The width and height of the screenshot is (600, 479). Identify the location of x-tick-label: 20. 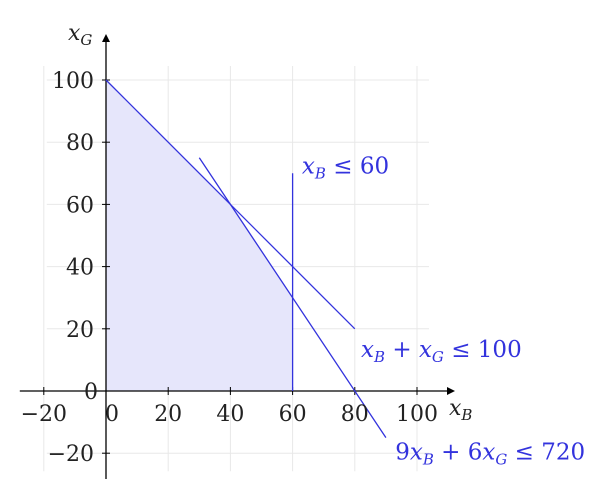
(168, 414).